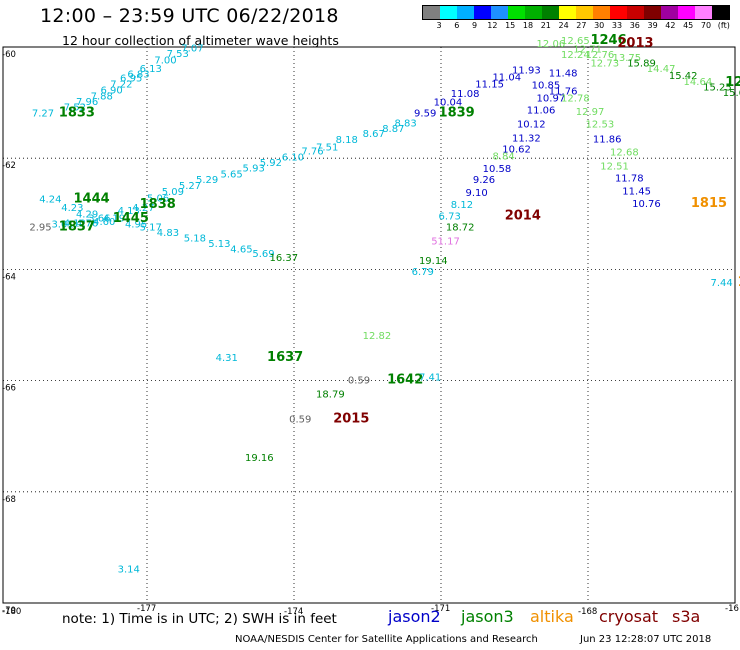 The image size is (740, 650). I want to click on wave-height-value: 18.72, so click(460, 227).